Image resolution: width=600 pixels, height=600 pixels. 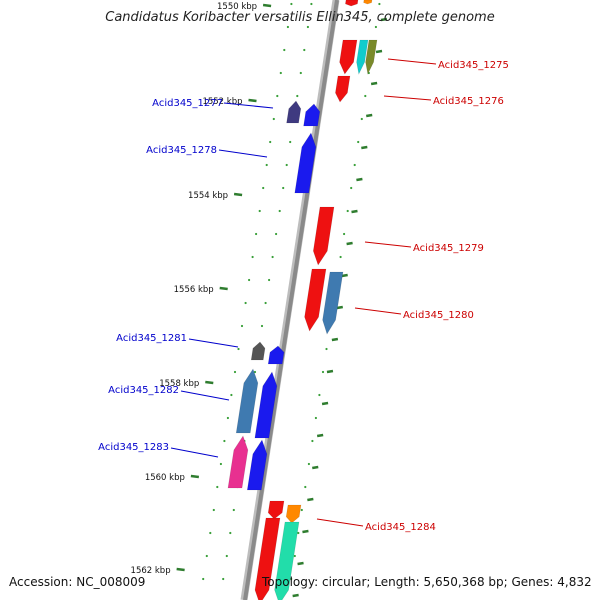 What do you see at coordinates (181, 150) in the screenshot?
I see `gene-label: Acid345_1278` at bounding box center [181, 150].